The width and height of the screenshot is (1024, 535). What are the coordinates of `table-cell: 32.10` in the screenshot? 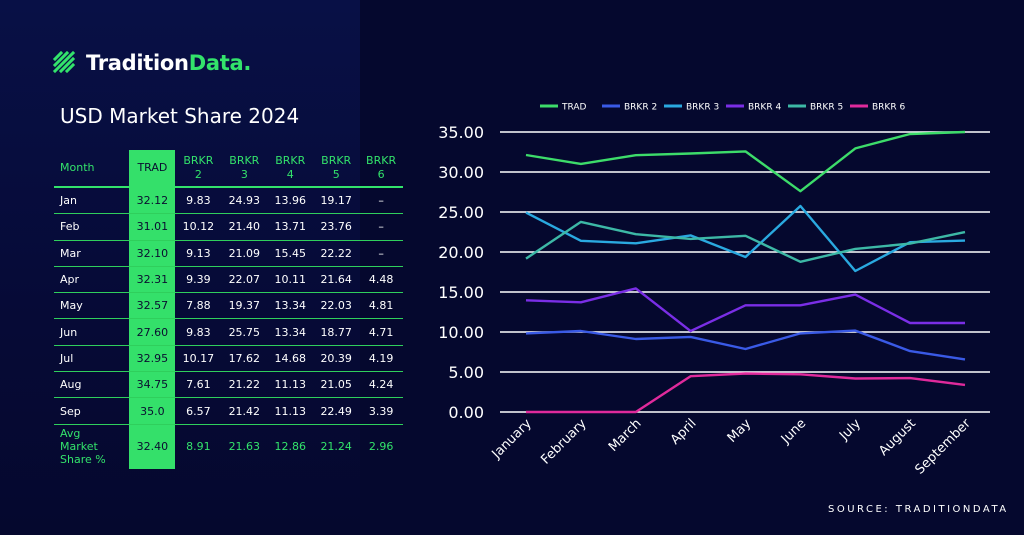 It's located at (152, 253).